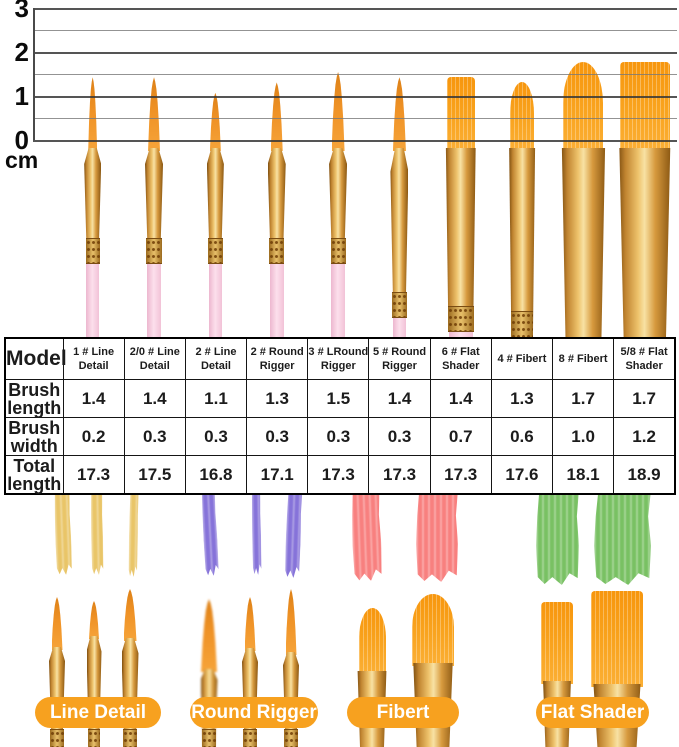  Describe the element at coordinates (216, 398) in the screenshot. I see `value-cell: 1.1` at that location.